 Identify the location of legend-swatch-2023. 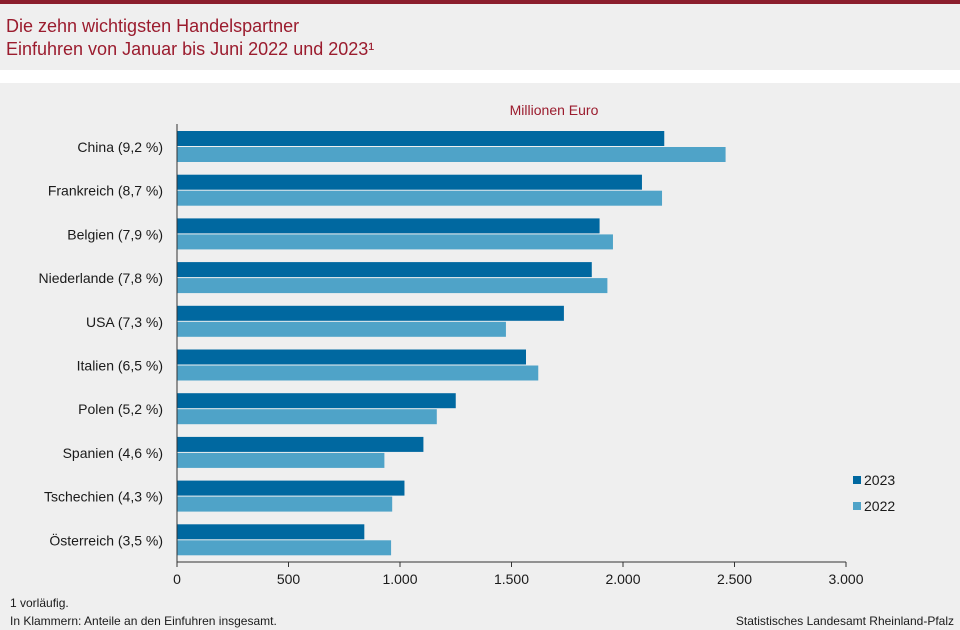
(857, 480).